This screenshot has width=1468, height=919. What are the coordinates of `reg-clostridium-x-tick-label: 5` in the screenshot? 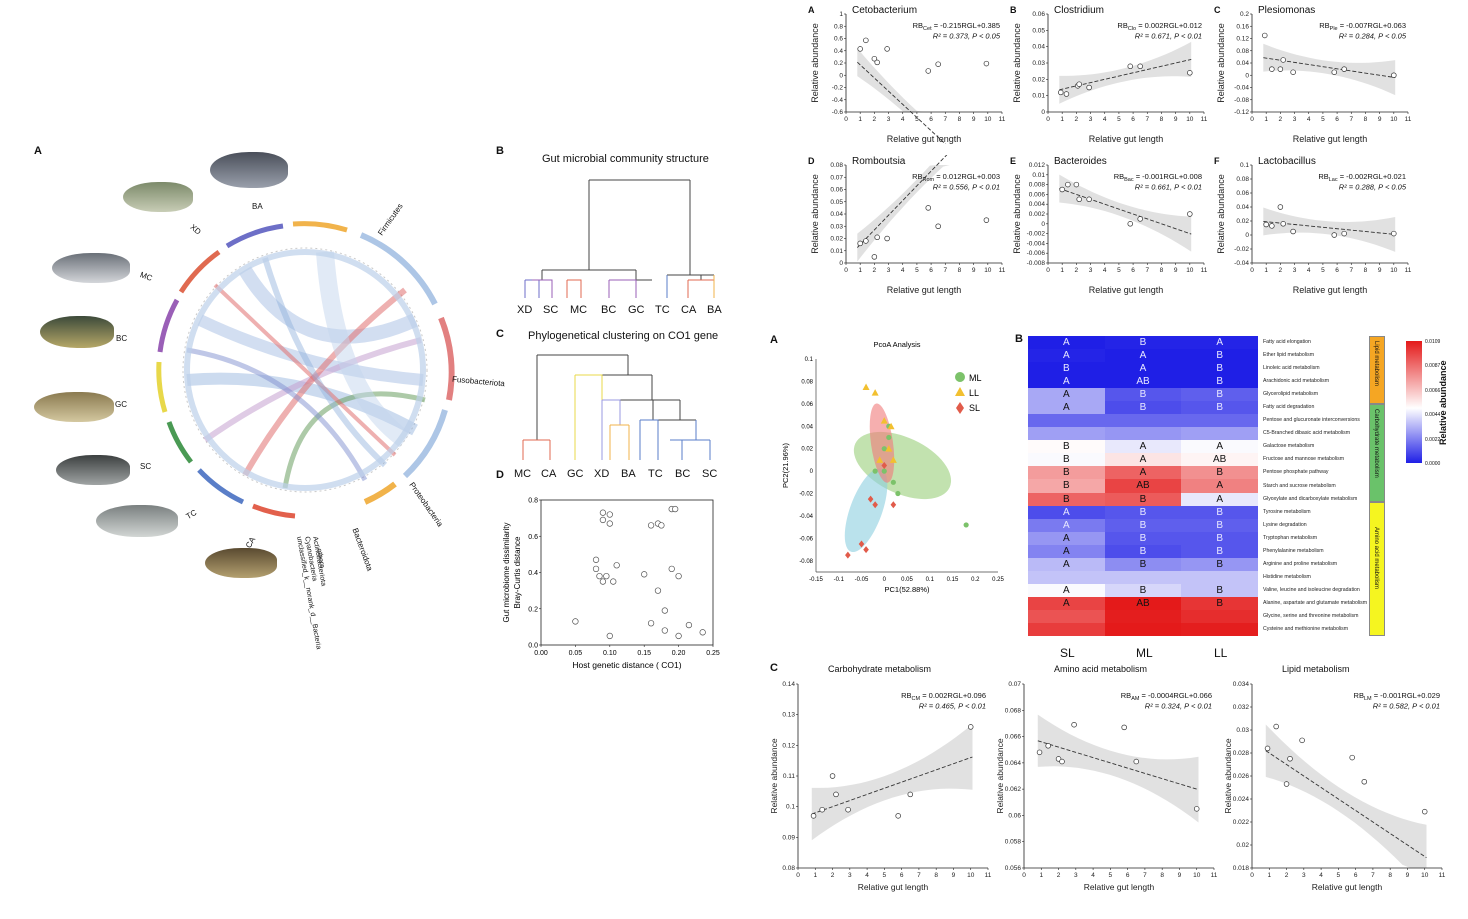 It's located at (1119, 119).